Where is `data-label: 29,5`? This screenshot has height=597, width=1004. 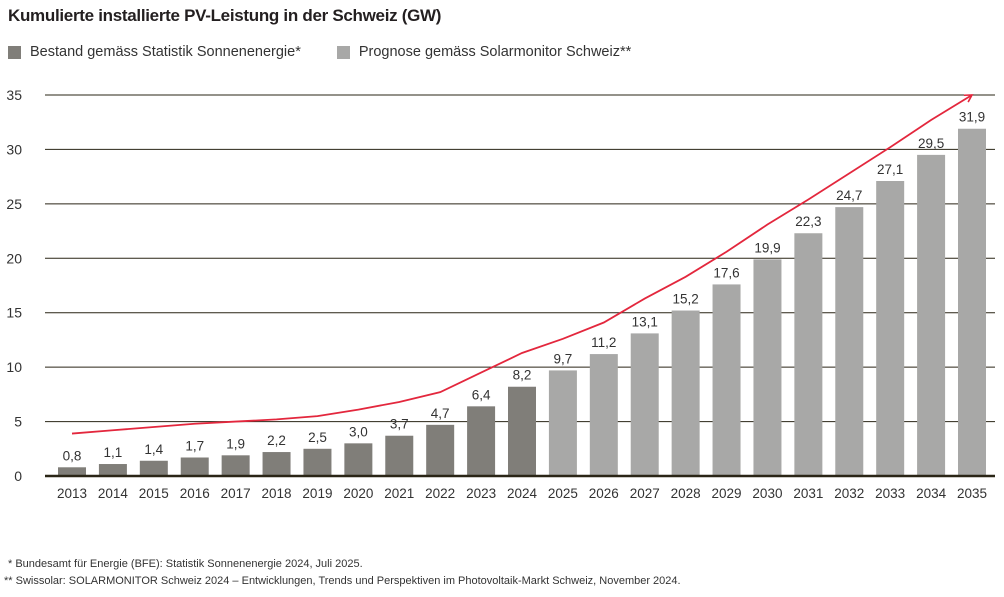 data-label: 29,5 is located at coordinates (931, 143).